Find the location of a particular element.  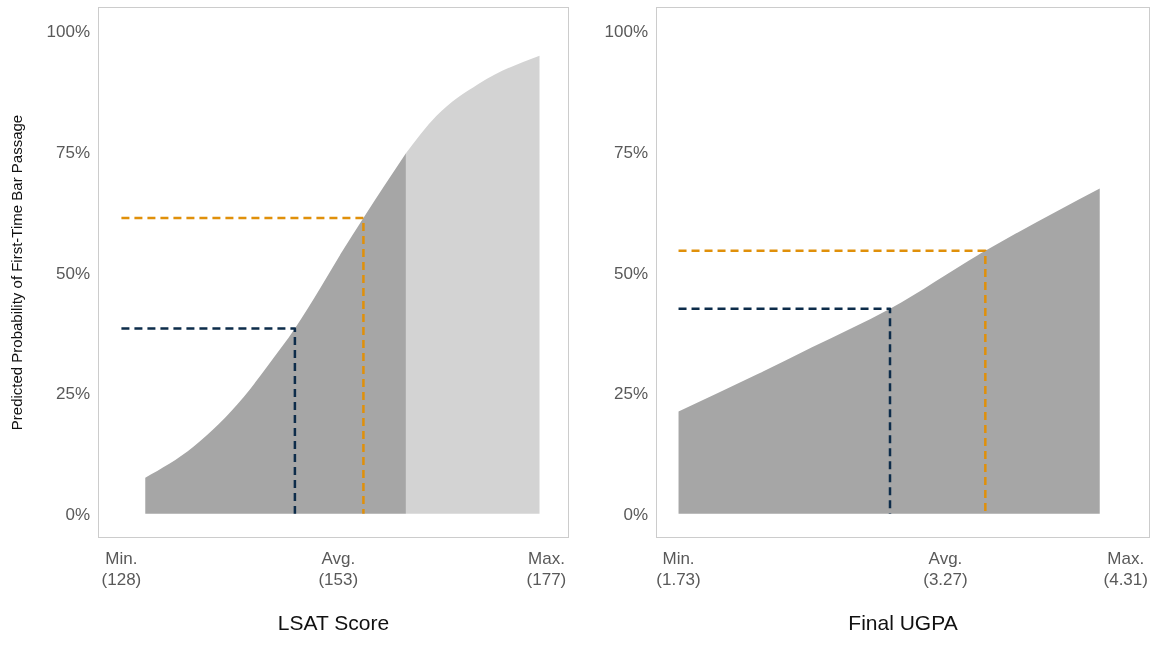

x-tick-label: Min. (1.73) is located at coordinates (678, 569).